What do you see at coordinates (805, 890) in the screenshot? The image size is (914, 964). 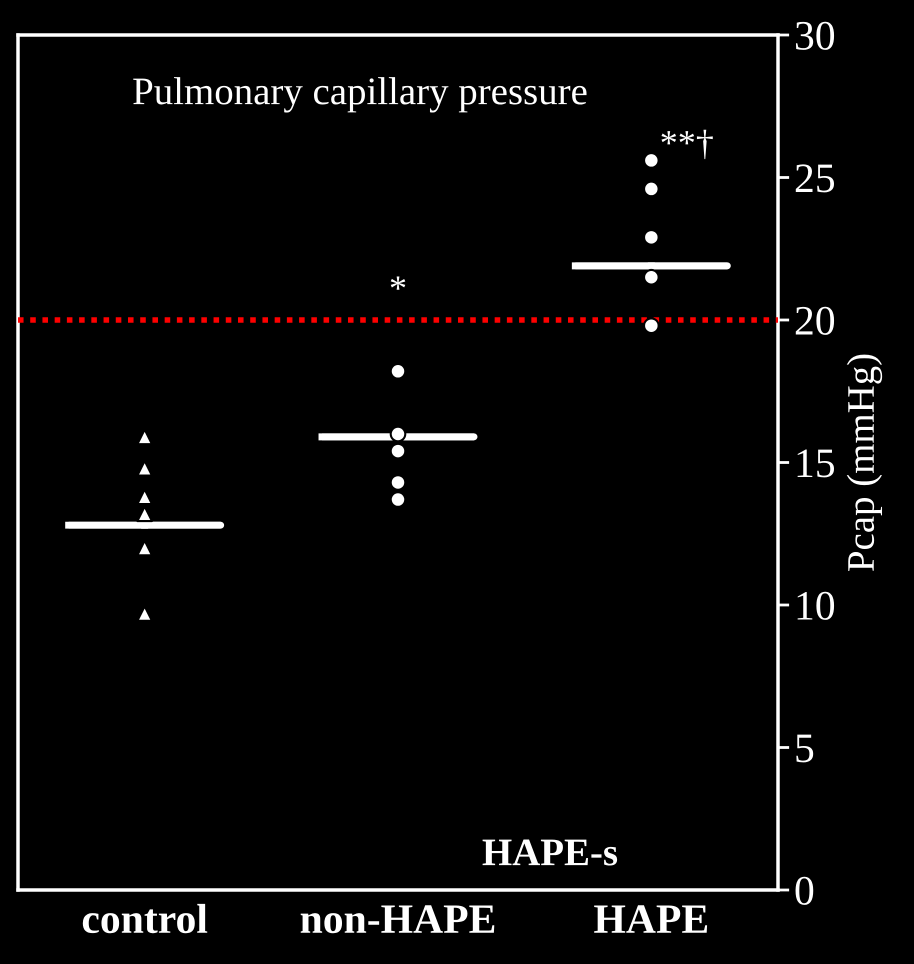 I see `y-tick-label: 0` at bounding box center [805, 890].